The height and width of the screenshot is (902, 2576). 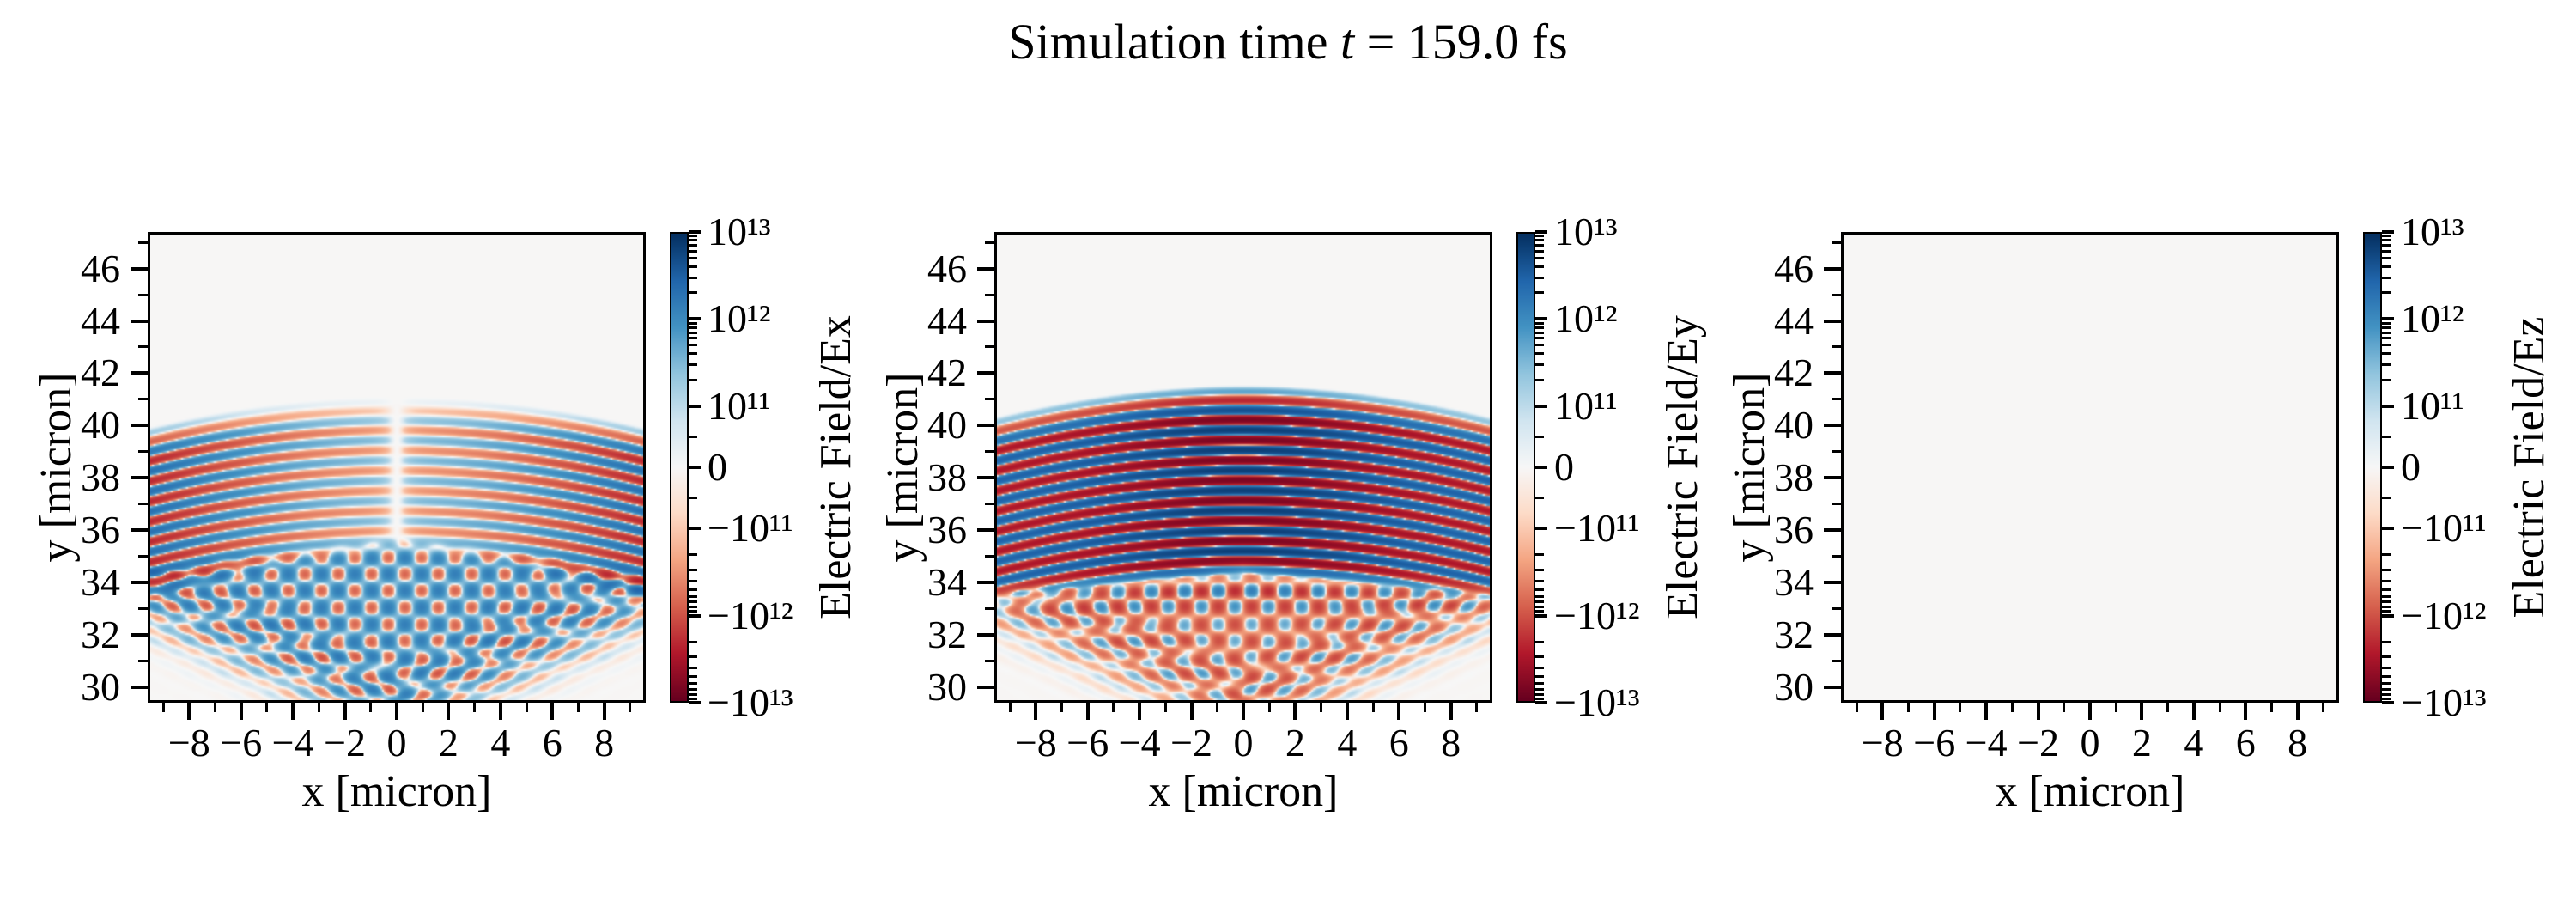 What do you see at coordinates (2444, 702) in the screenshot?
I see `colorbar-tick-label: −10¹³` at bounding box center [2444, 702].